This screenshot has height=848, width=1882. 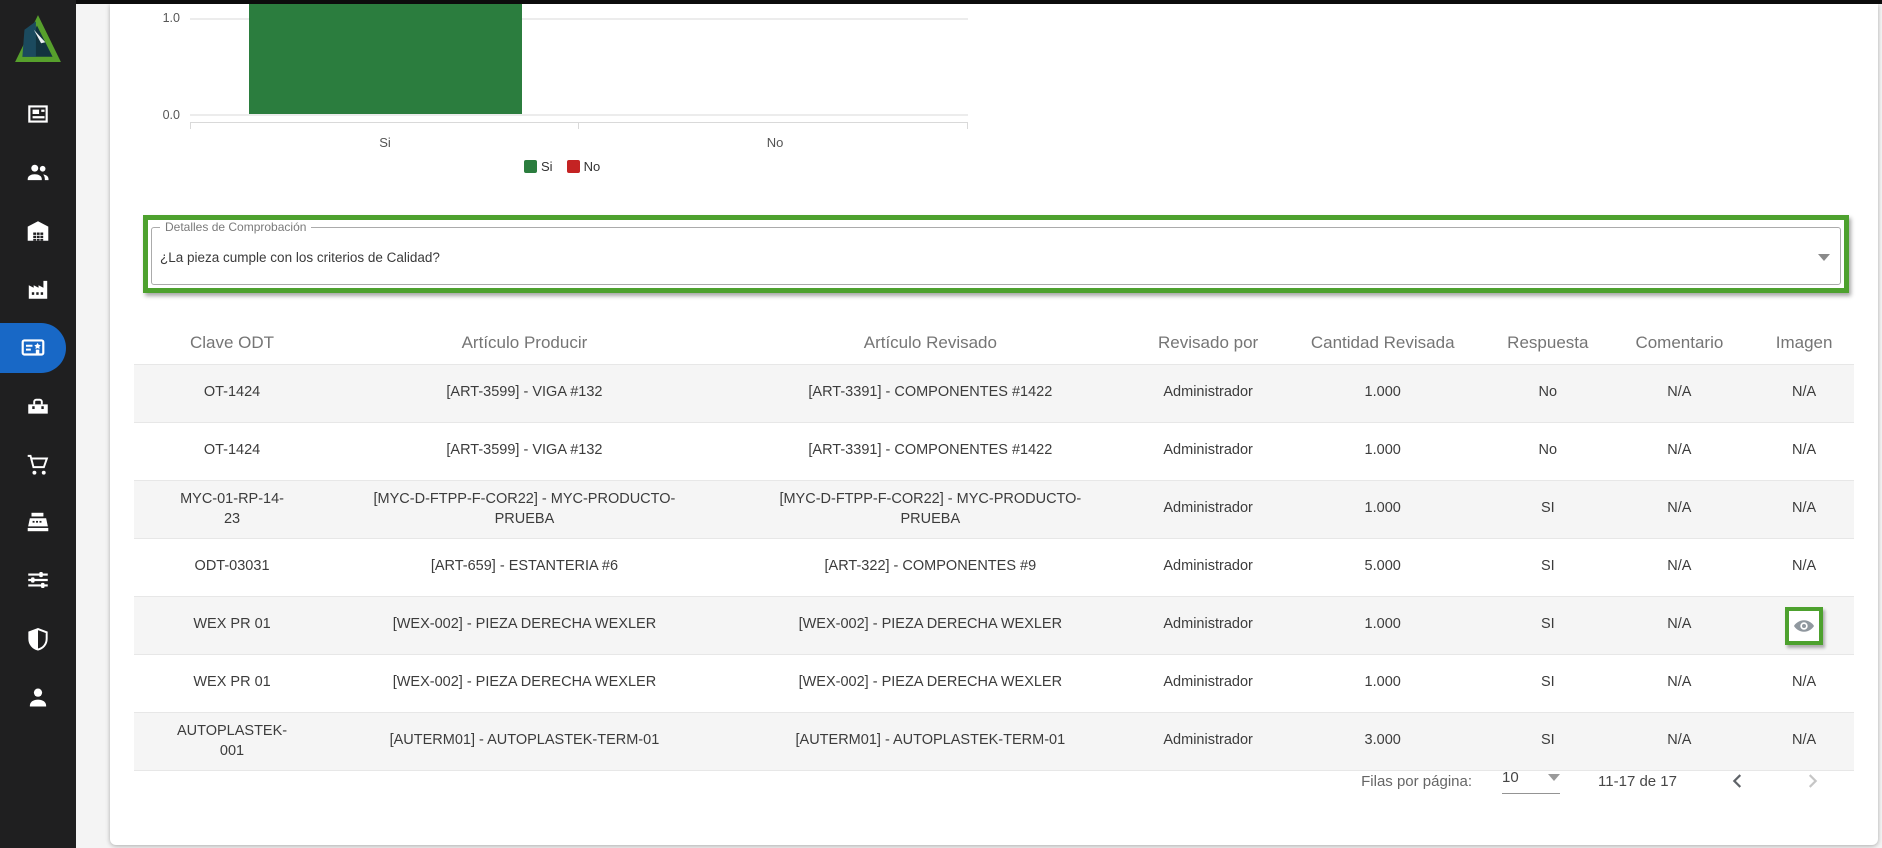 What do you see at coordinates (1804, 342) in the screenshot?
I see `column-header-imagen: Imagen` at bounding box center [1804, 342].